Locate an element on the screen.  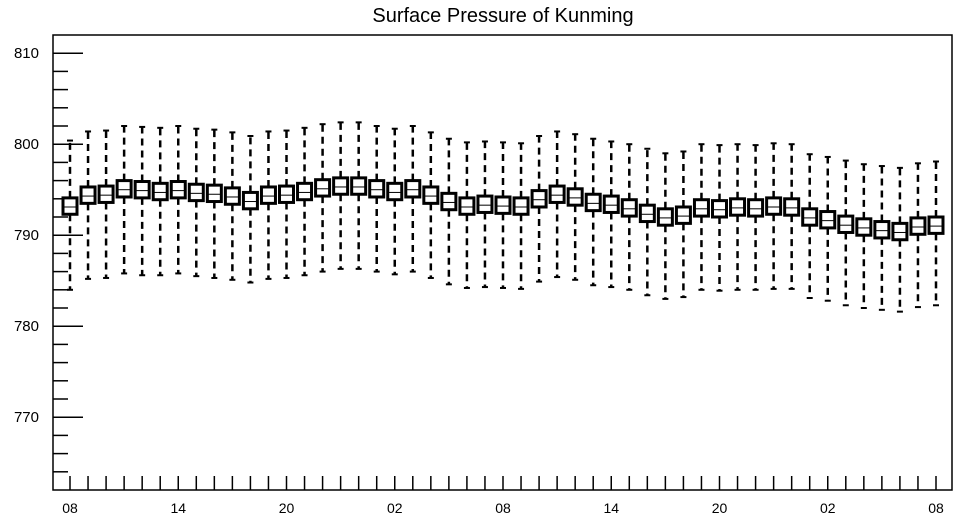
y-tick-label: 780 is located at coordinates (26, 326).